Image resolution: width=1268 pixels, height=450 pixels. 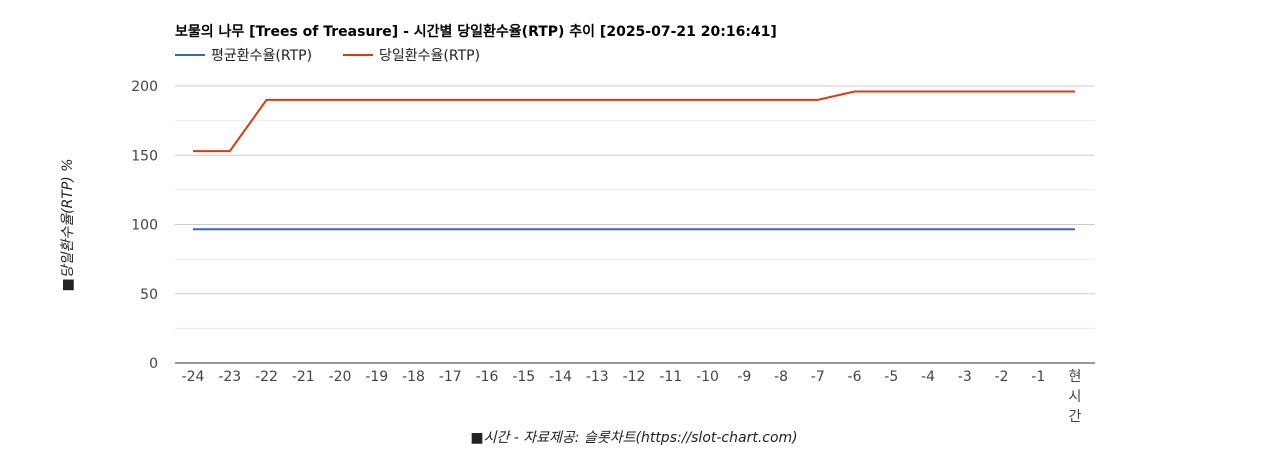 I want to click on x-tick-label: -5, so click(x=891, y=377).